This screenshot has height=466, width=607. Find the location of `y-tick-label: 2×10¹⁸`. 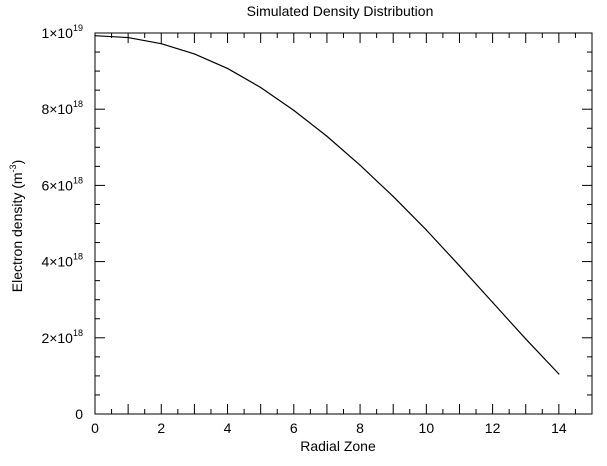

y-tick-label: 2×10¹⁸ is located at coordinates (62, 337).